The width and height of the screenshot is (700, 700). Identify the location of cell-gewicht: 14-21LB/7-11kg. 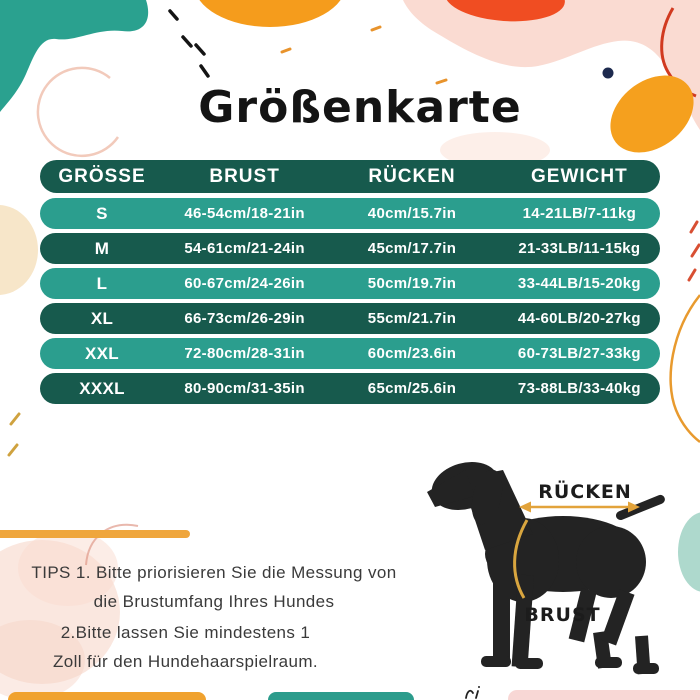
(579, 213).